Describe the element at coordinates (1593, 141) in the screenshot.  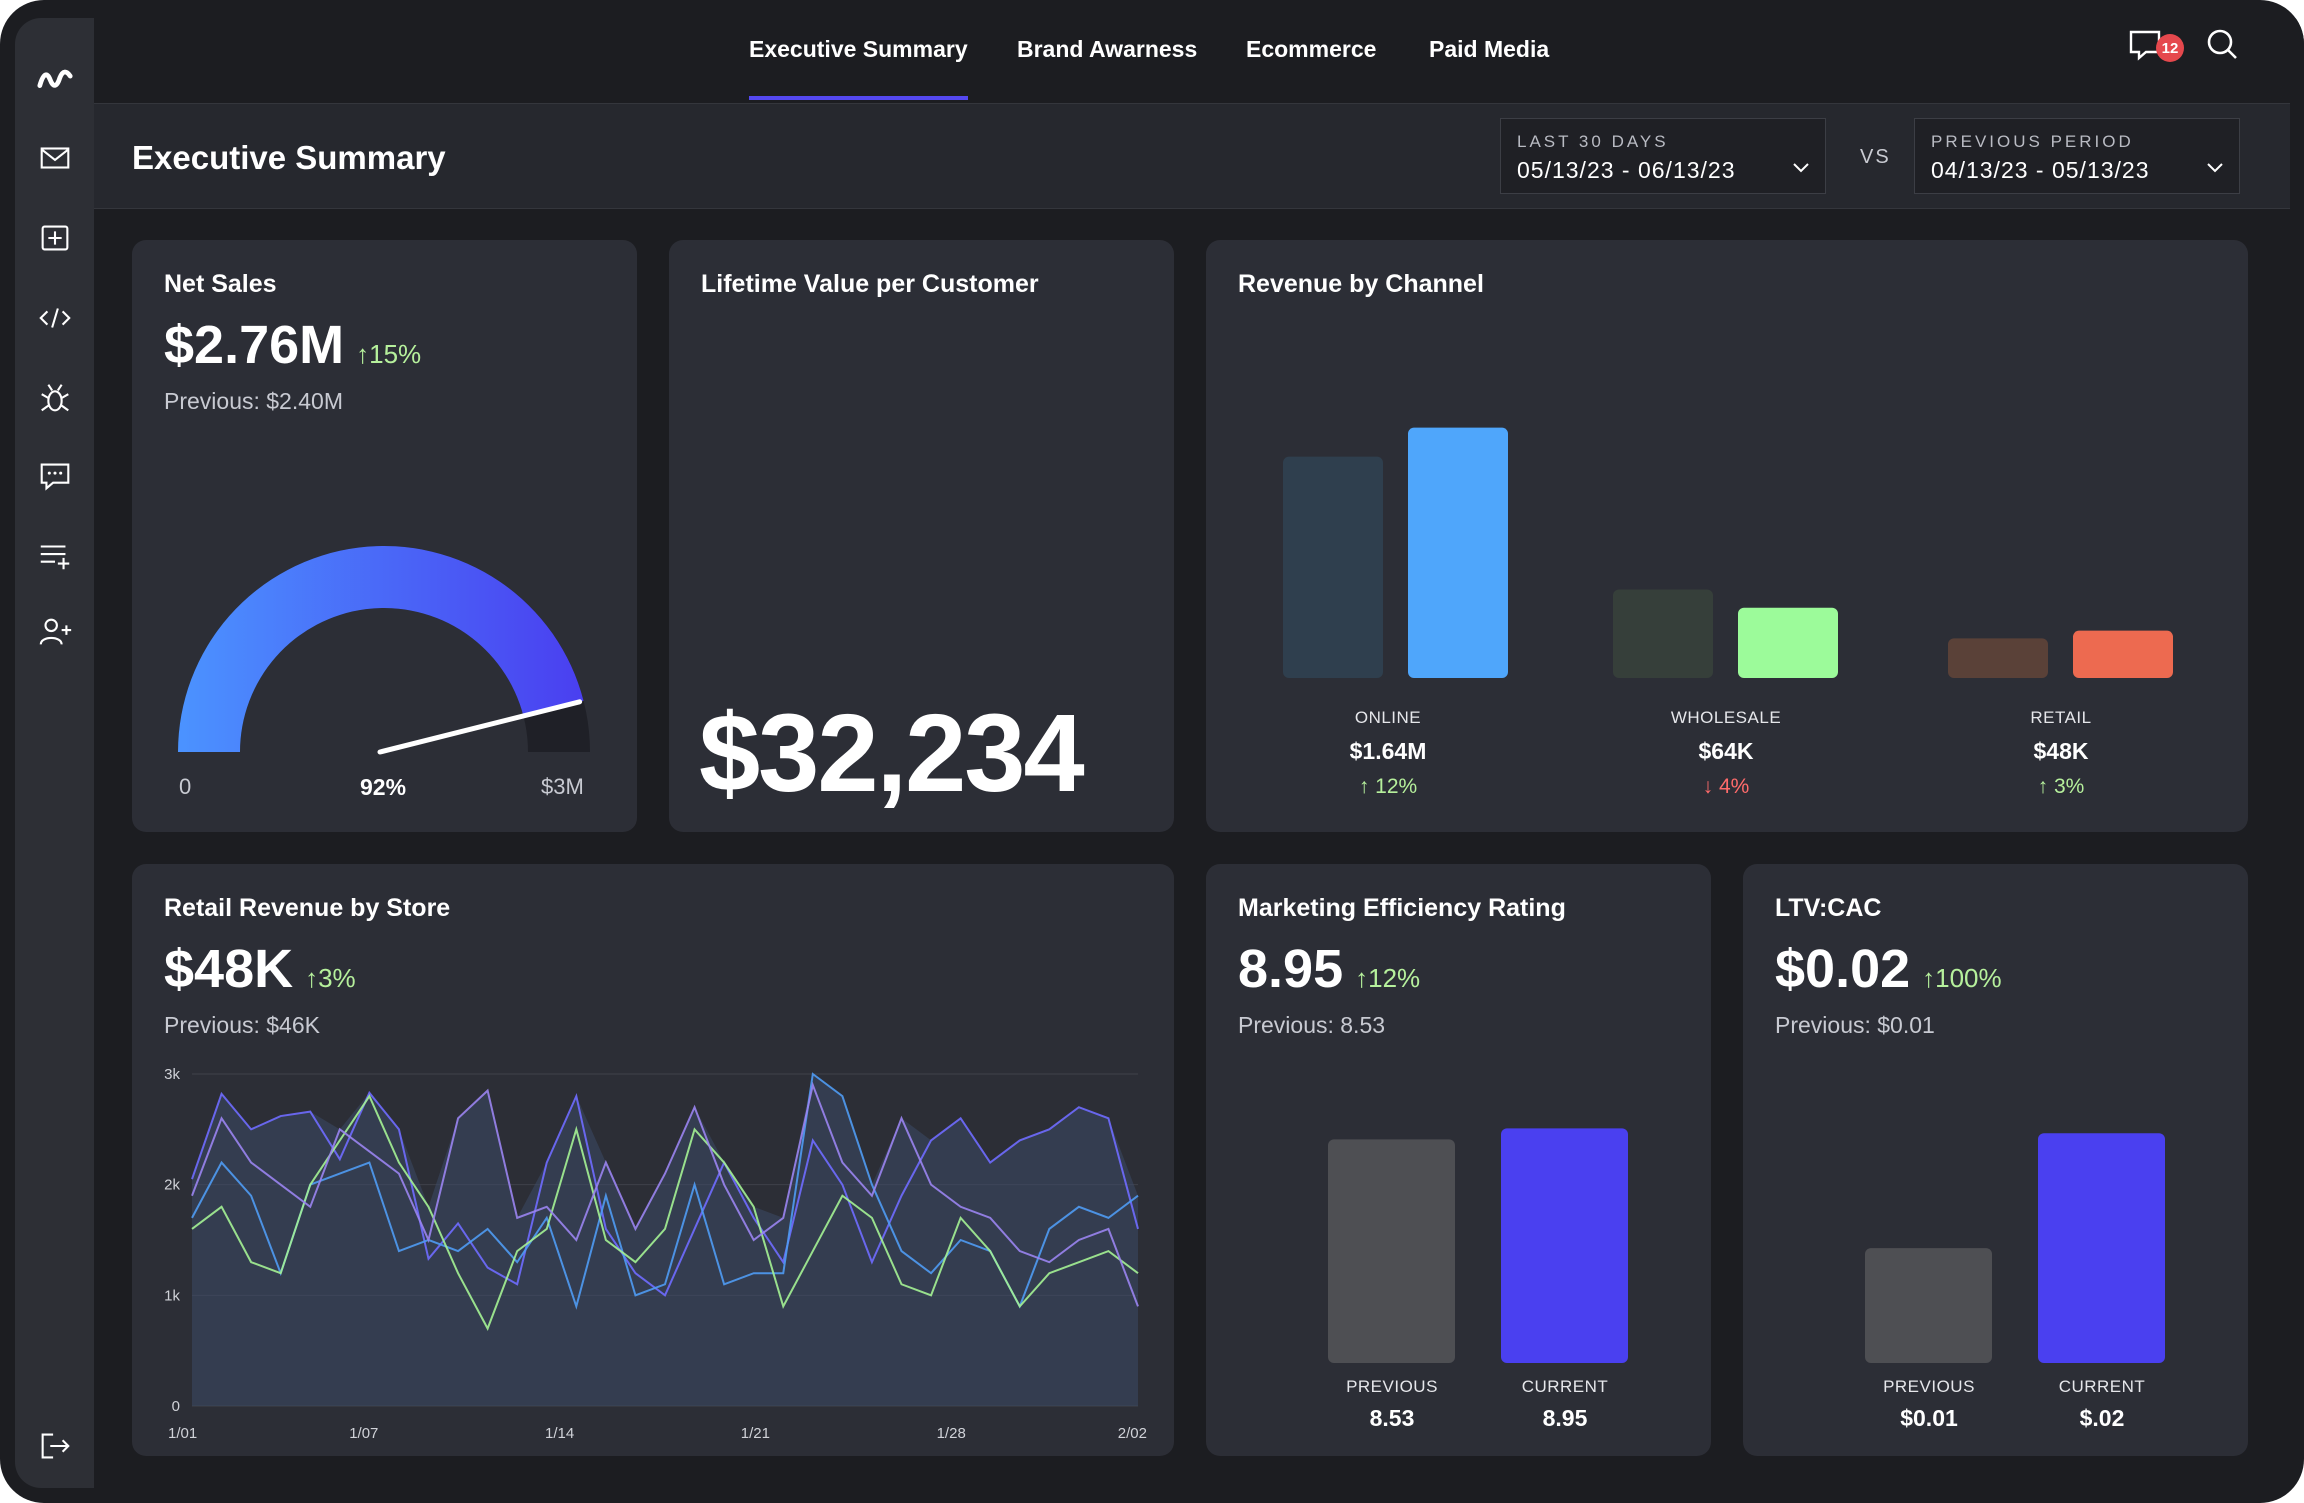
I see `date-range-current-label: LAST 30 DAYS` at that location.